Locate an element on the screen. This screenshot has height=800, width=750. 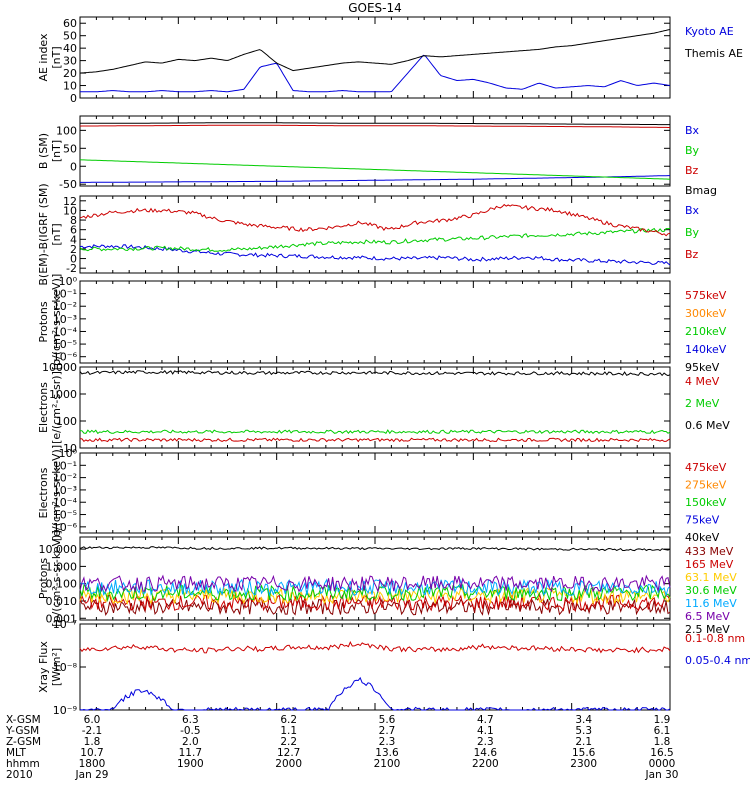
legend-entry: Themis AE is located at coordinates (713, 53).